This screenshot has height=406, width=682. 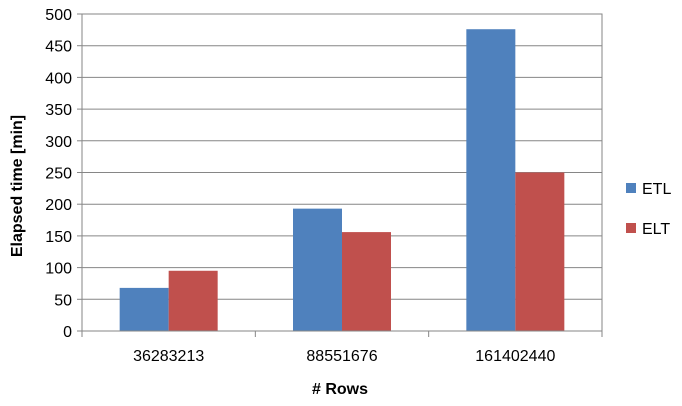 What do you see at coordinates (58, 78) in the screenshot?
I see `y-tick-label: 400` at bounding box center [58, 78].